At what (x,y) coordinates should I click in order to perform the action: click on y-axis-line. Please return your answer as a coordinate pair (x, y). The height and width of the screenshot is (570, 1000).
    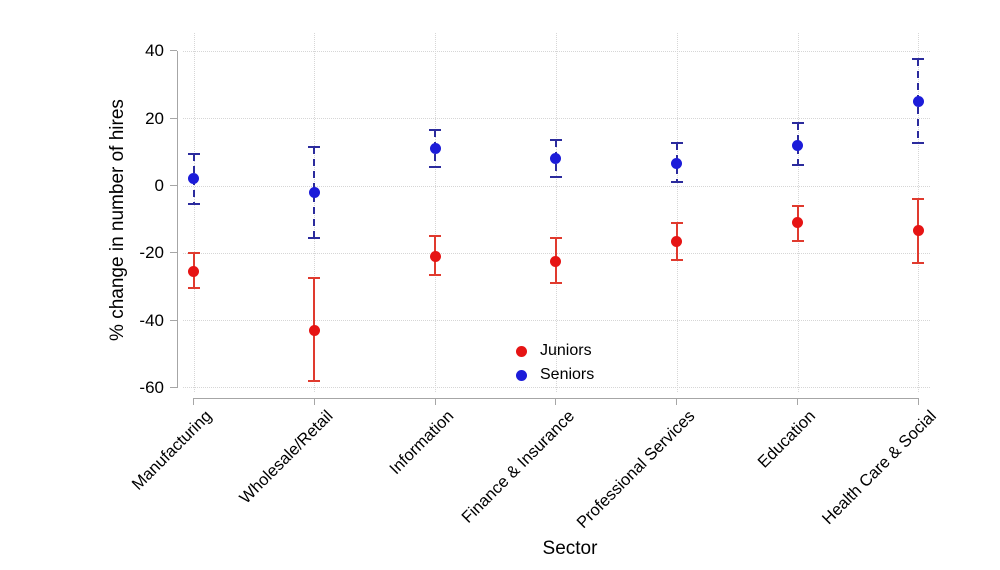
    Looking at the image, I should click on (177, 219).